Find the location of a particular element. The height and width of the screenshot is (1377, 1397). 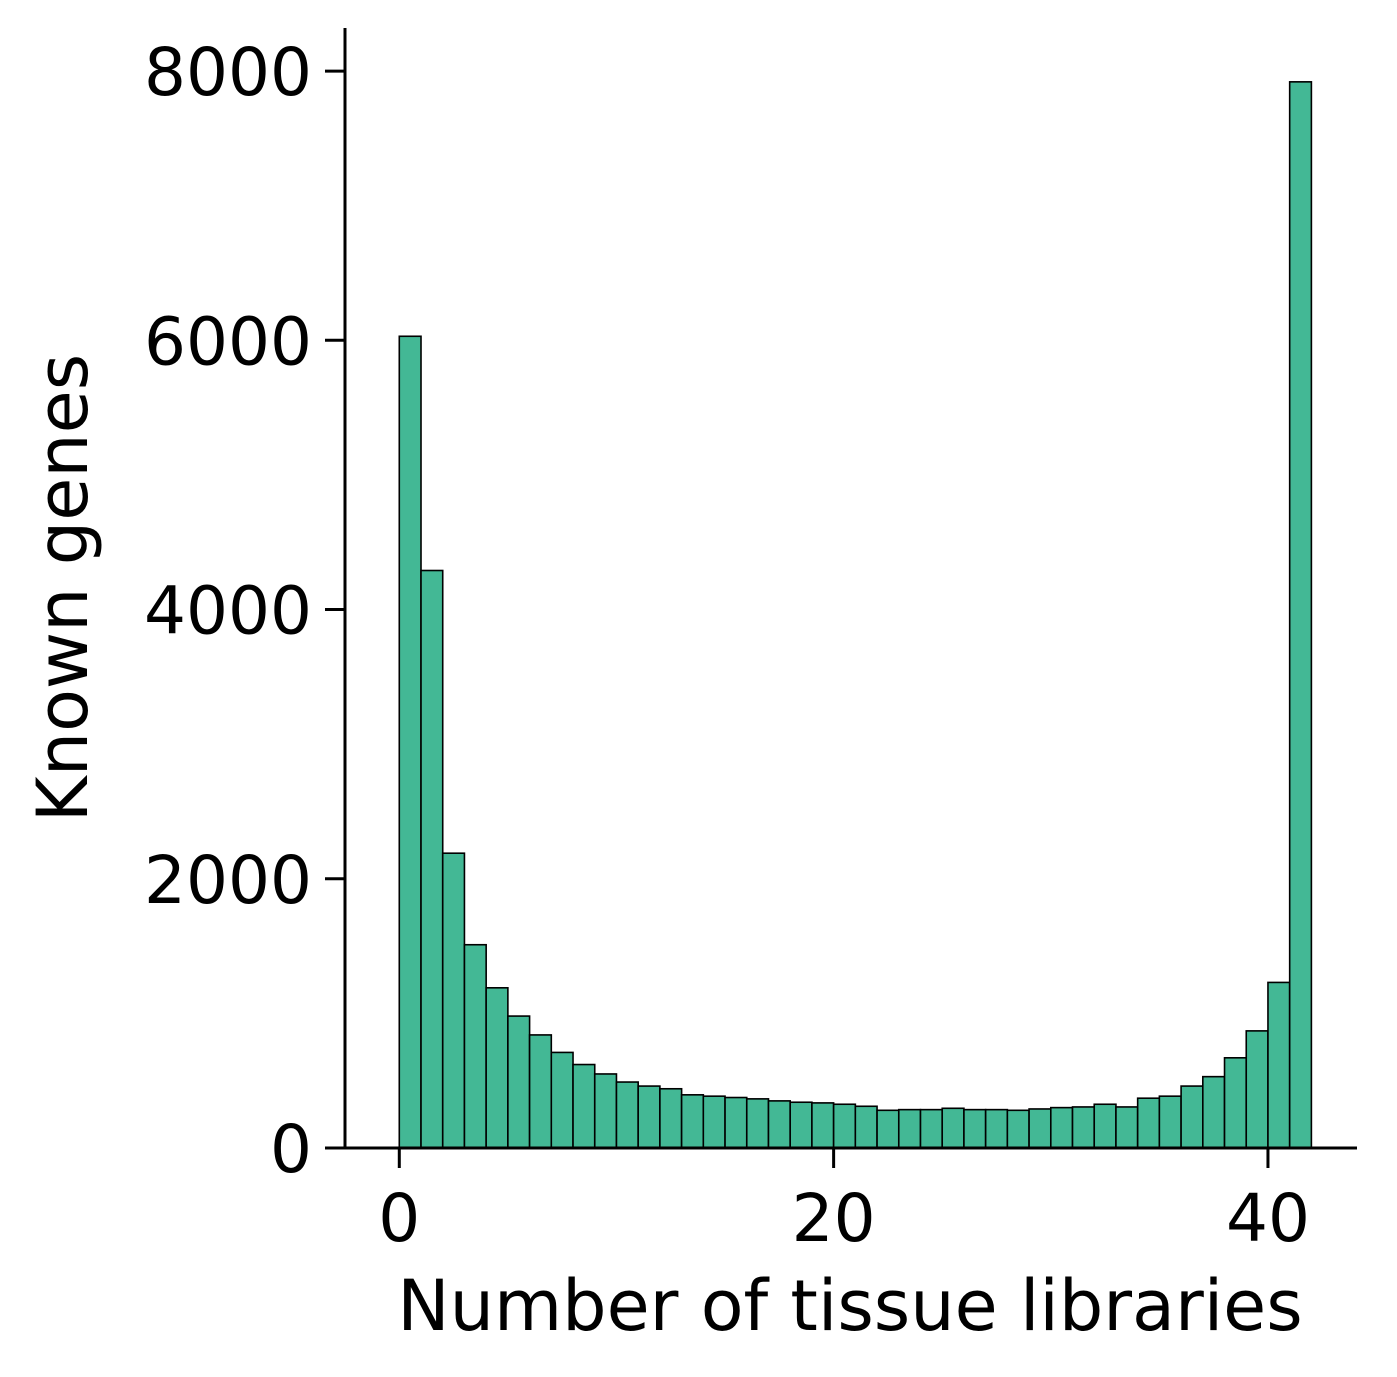

y-tick-label: 0 is located at coordinates (291, 1149).